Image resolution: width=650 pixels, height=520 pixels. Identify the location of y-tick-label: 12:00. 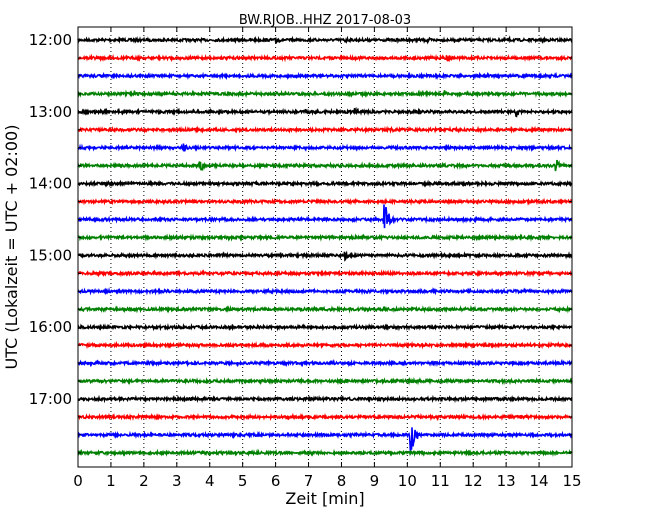
(50, 40).